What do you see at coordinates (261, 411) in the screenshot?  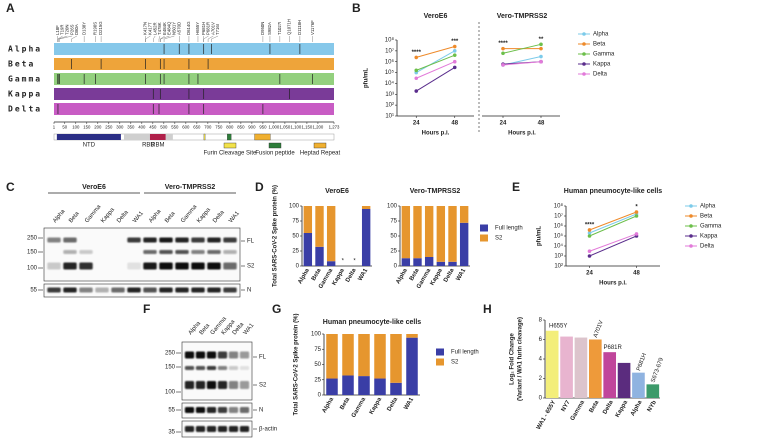 I see `band-label: N` at bounding box center [261, 411].